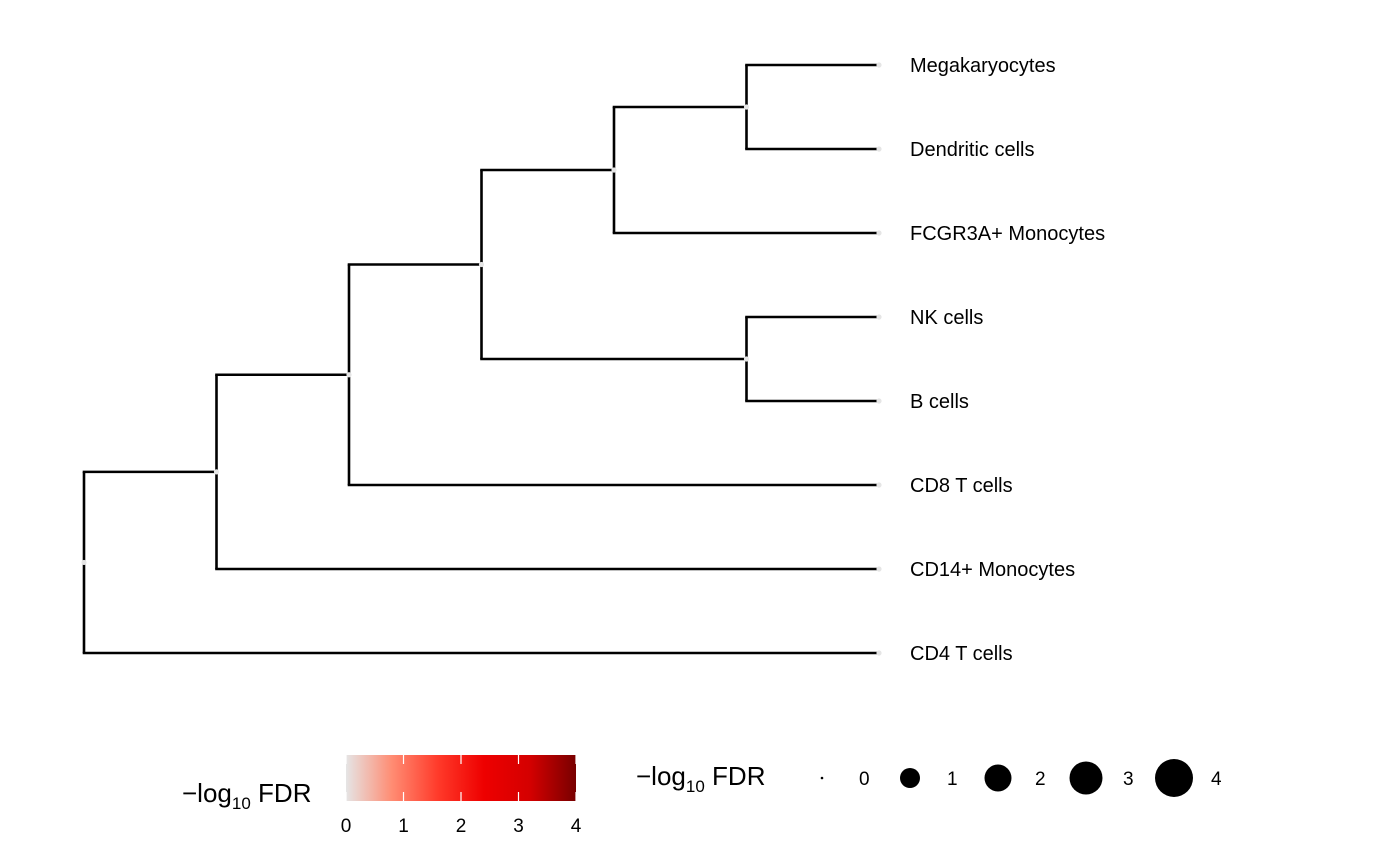  Describe the element at coordinates (1007, 234) in the screenshot. I see `tip-label: FCGR3A+ Monocytes` at that location.